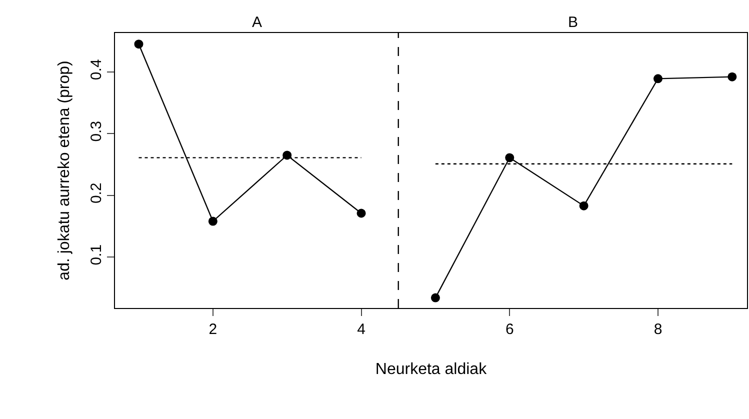 This screenshot has width=749, height=419. I want to click on x-axis-title: Neurketa aldiak, so click(431, 369).